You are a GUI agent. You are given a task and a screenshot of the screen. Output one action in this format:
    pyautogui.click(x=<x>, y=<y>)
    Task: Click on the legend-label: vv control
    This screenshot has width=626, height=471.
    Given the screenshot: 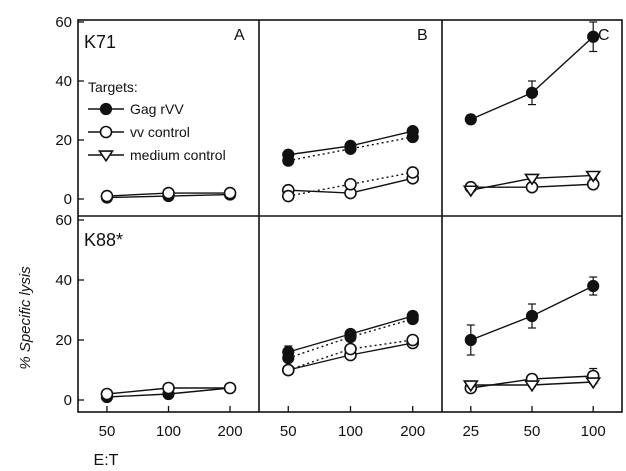 What is the action you would take?
    pyautogui.click(x=160, y=132)
    